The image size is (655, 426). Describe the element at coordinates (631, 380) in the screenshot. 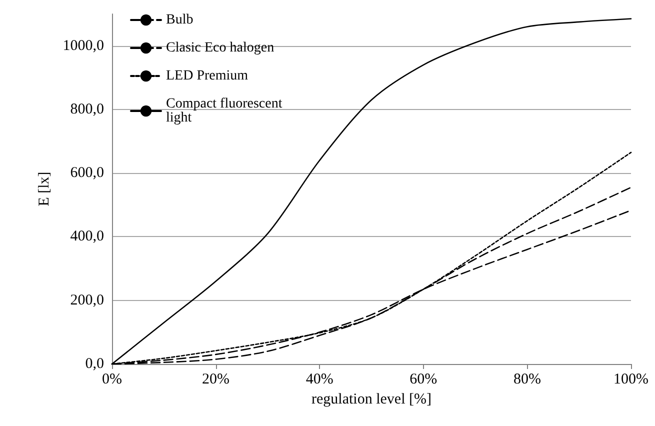

I see `x-tick-label: 100%` at that location.